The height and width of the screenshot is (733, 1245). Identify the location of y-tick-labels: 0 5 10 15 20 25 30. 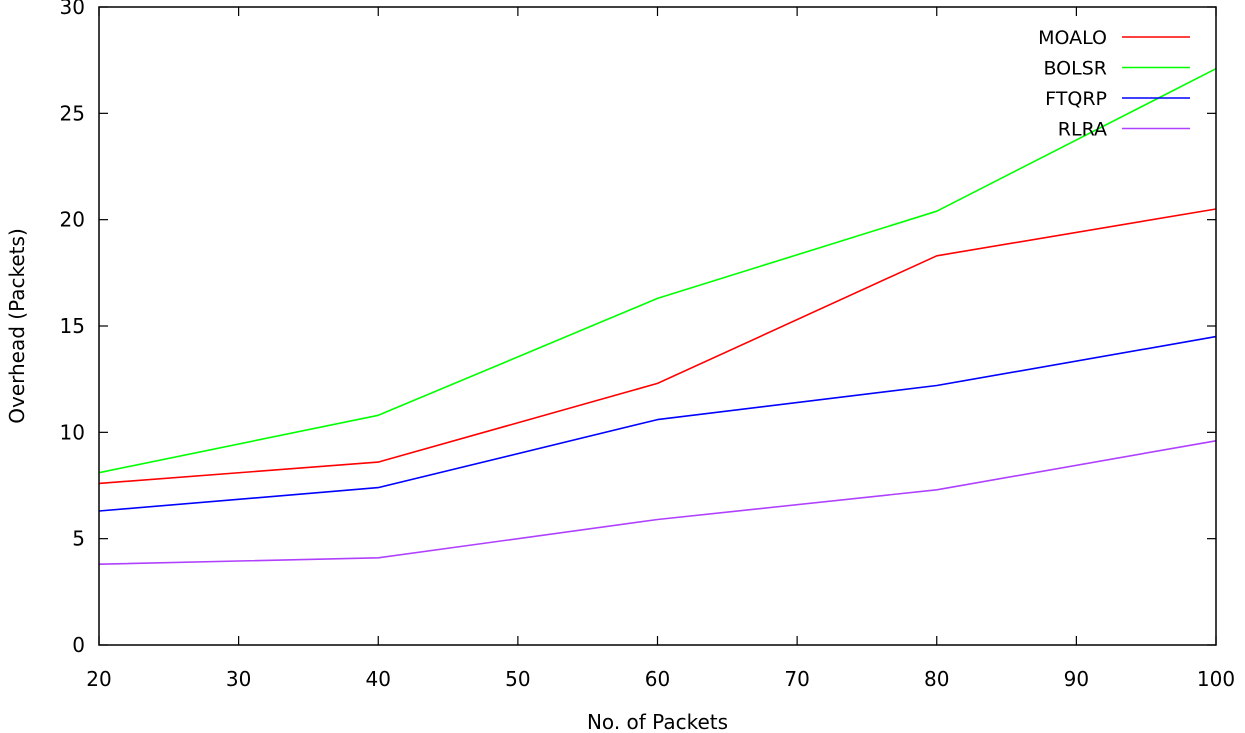
(72, 328).